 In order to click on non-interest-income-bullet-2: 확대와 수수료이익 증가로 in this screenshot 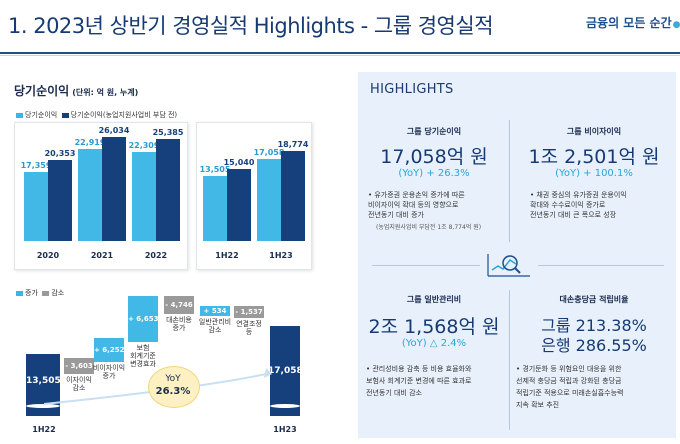, I will do `click(568, 205)`.